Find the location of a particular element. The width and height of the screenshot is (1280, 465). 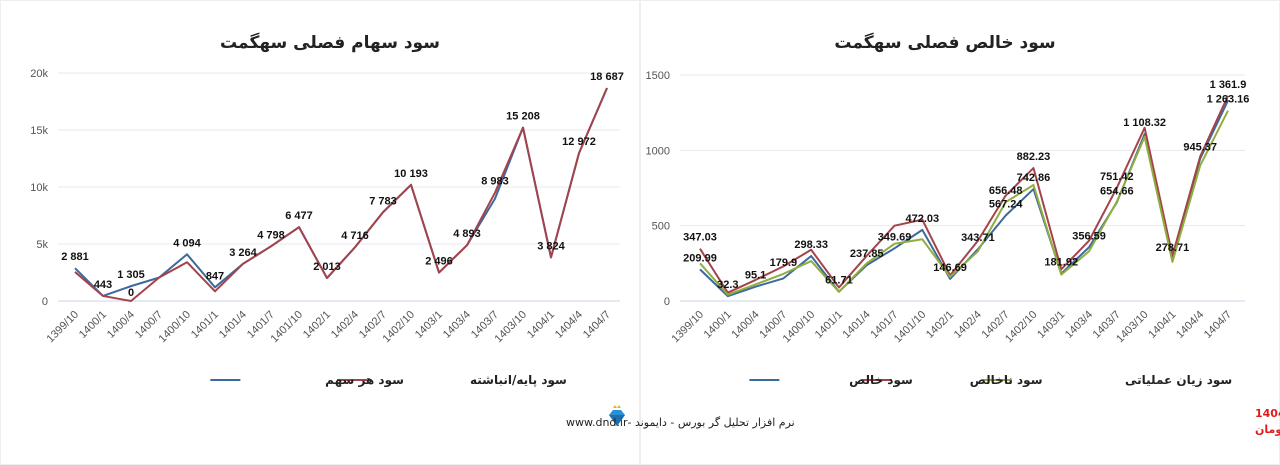

right-chart-title: سود خالص فصلی سهگمت is located at coordinates (944, 42).